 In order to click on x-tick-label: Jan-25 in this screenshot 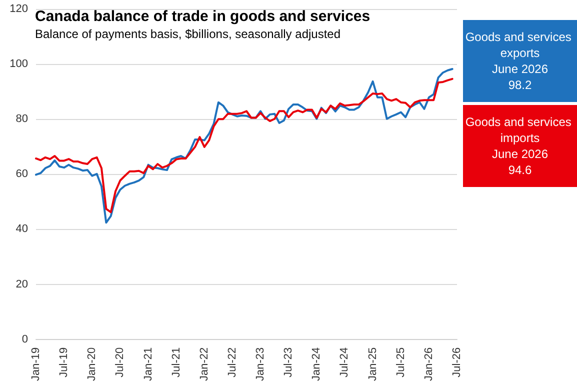, I will do `click(372, 364)`.